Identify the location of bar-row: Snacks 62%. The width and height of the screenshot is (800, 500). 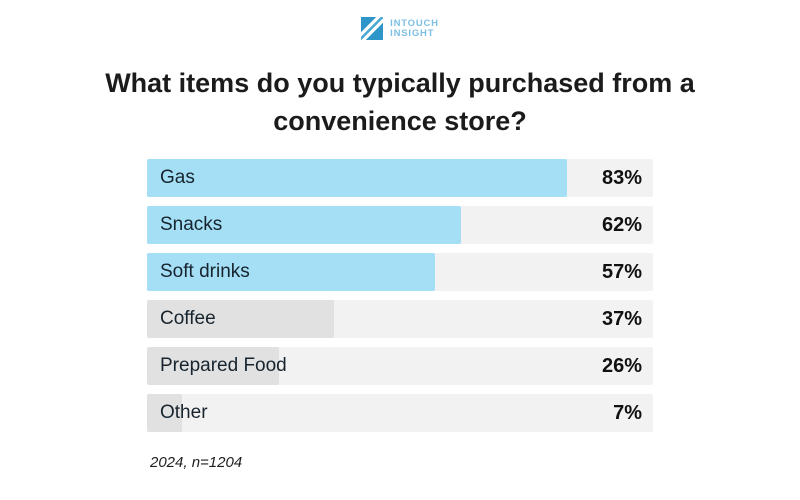
(400, 225).